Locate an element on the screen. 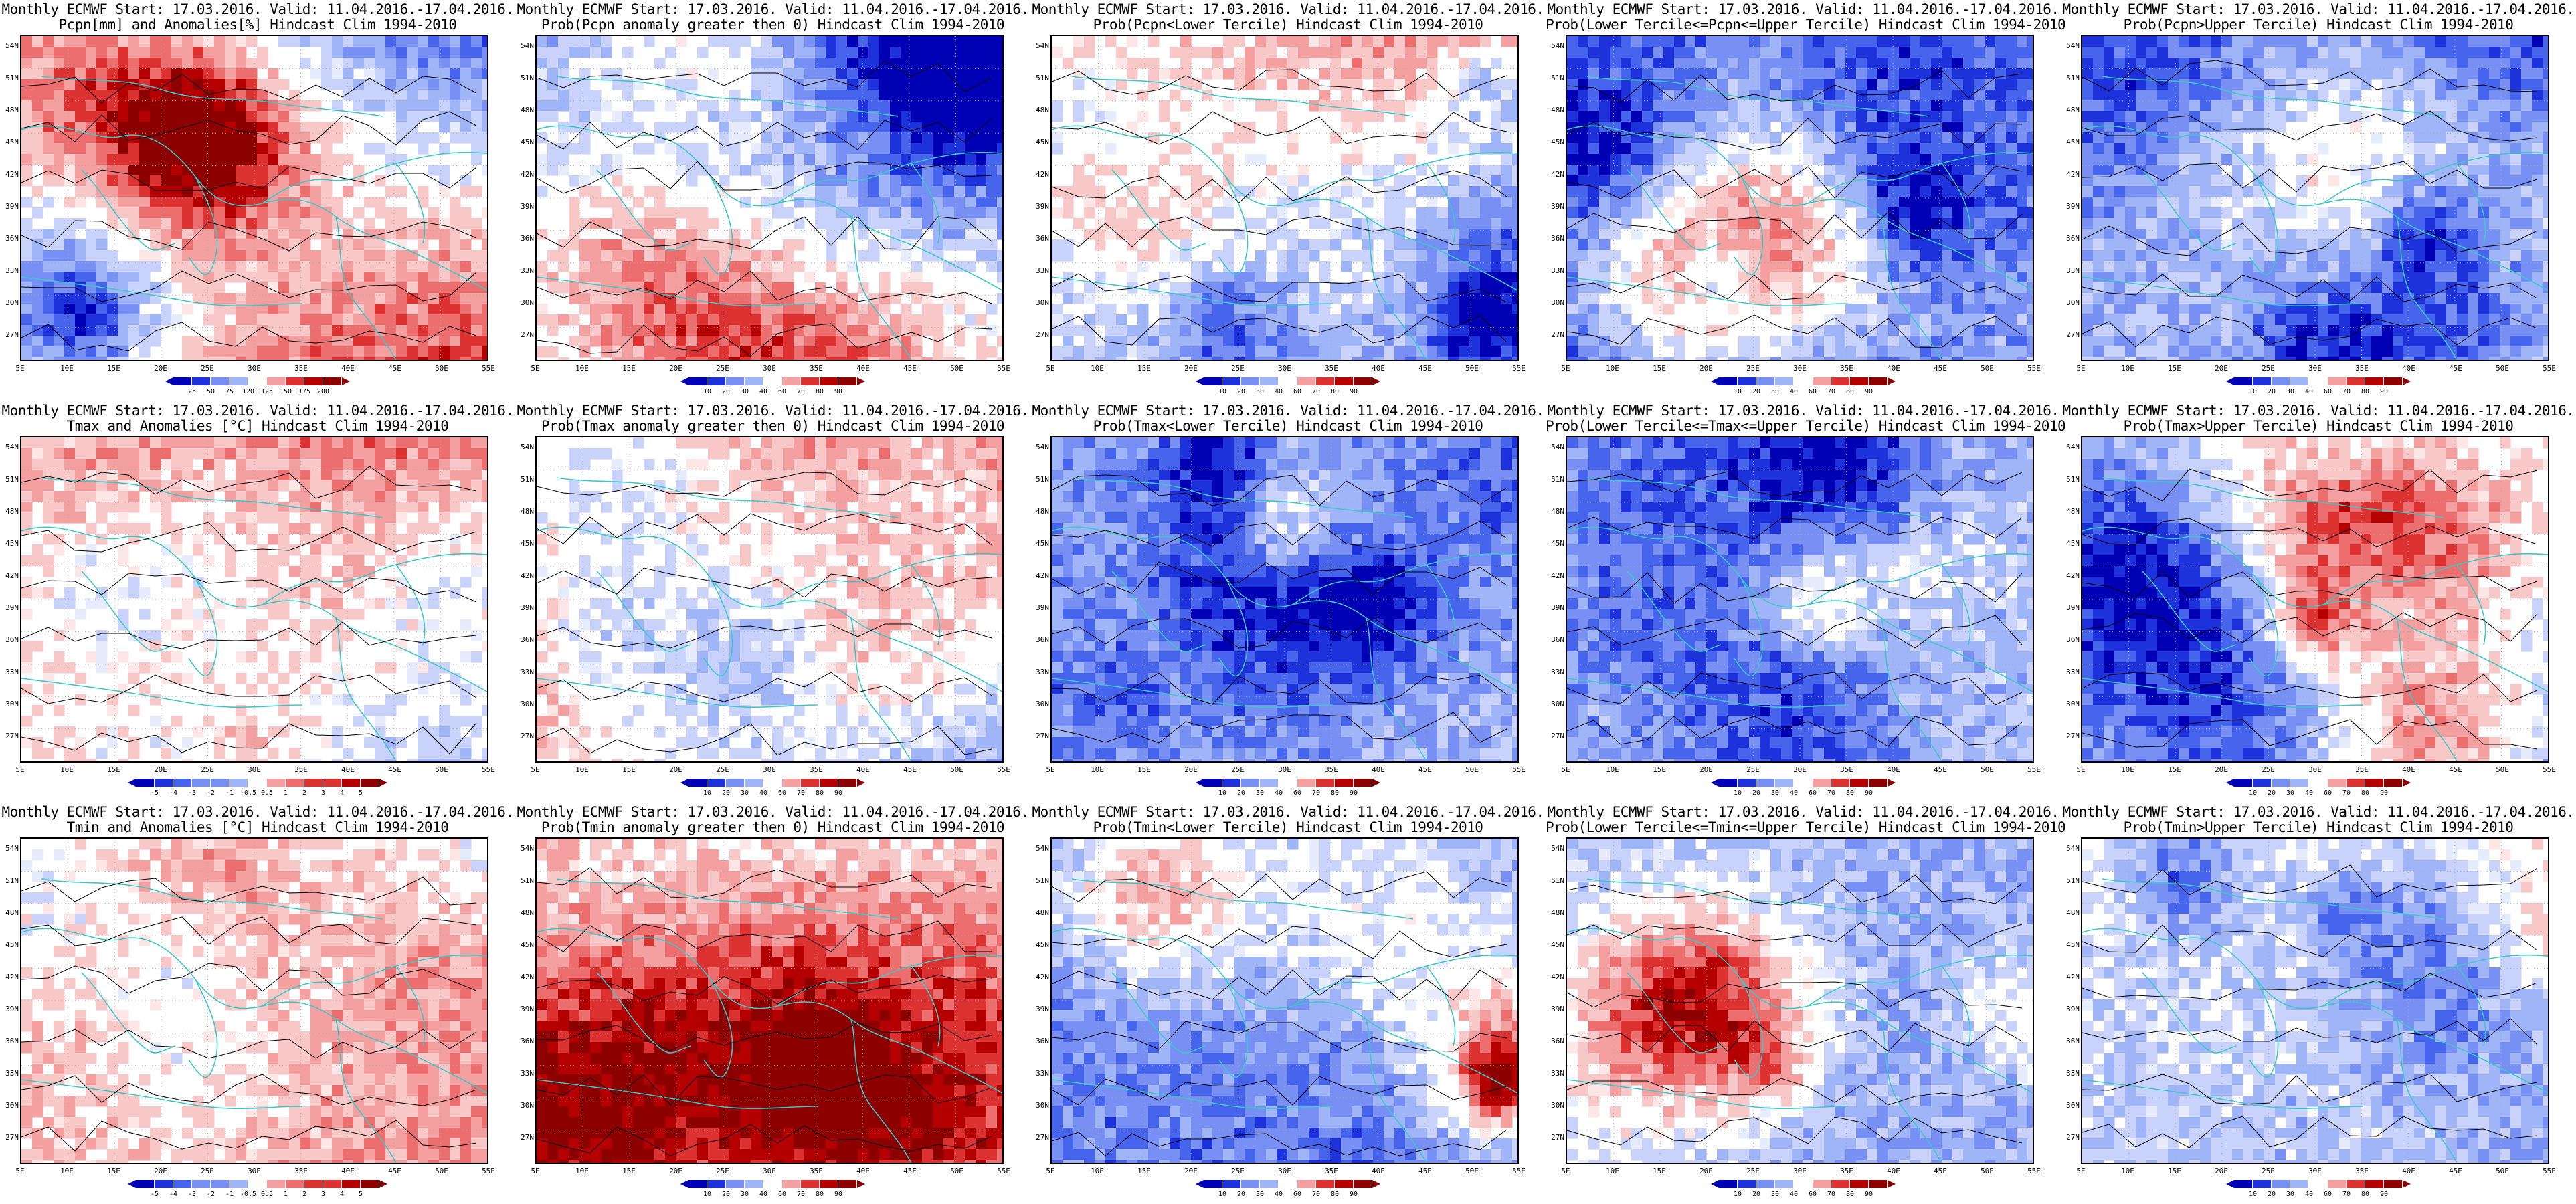  colorbar-tick-label: 4 is located at coordinates (342, 793).